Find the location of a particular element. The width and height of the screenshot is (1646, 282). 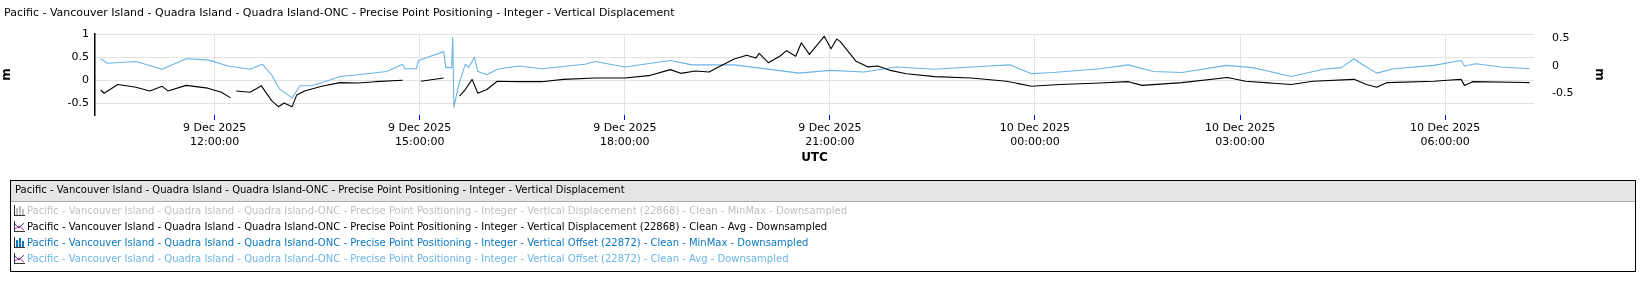

text: Pacific - Vancouver Island - Quadra Island - Quadra Island-ONC - Precise Point Positioning - Integer - Vertical Offset (22872) - Clean - Avg - Downsampled is located at coordinates (408, 258).